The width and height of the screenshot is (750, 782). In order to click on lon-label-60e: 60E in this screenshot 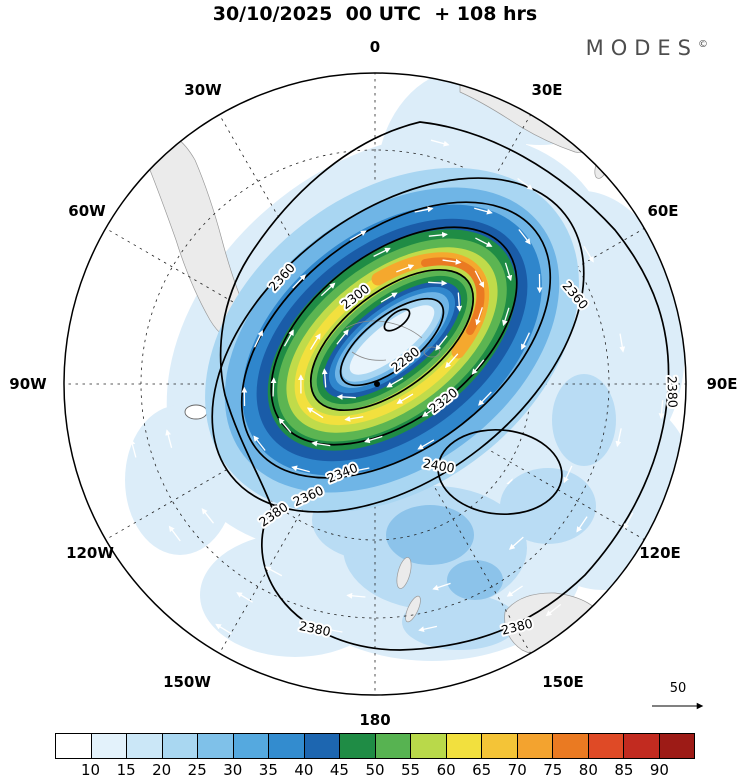, I will do `click(662, 211)`.